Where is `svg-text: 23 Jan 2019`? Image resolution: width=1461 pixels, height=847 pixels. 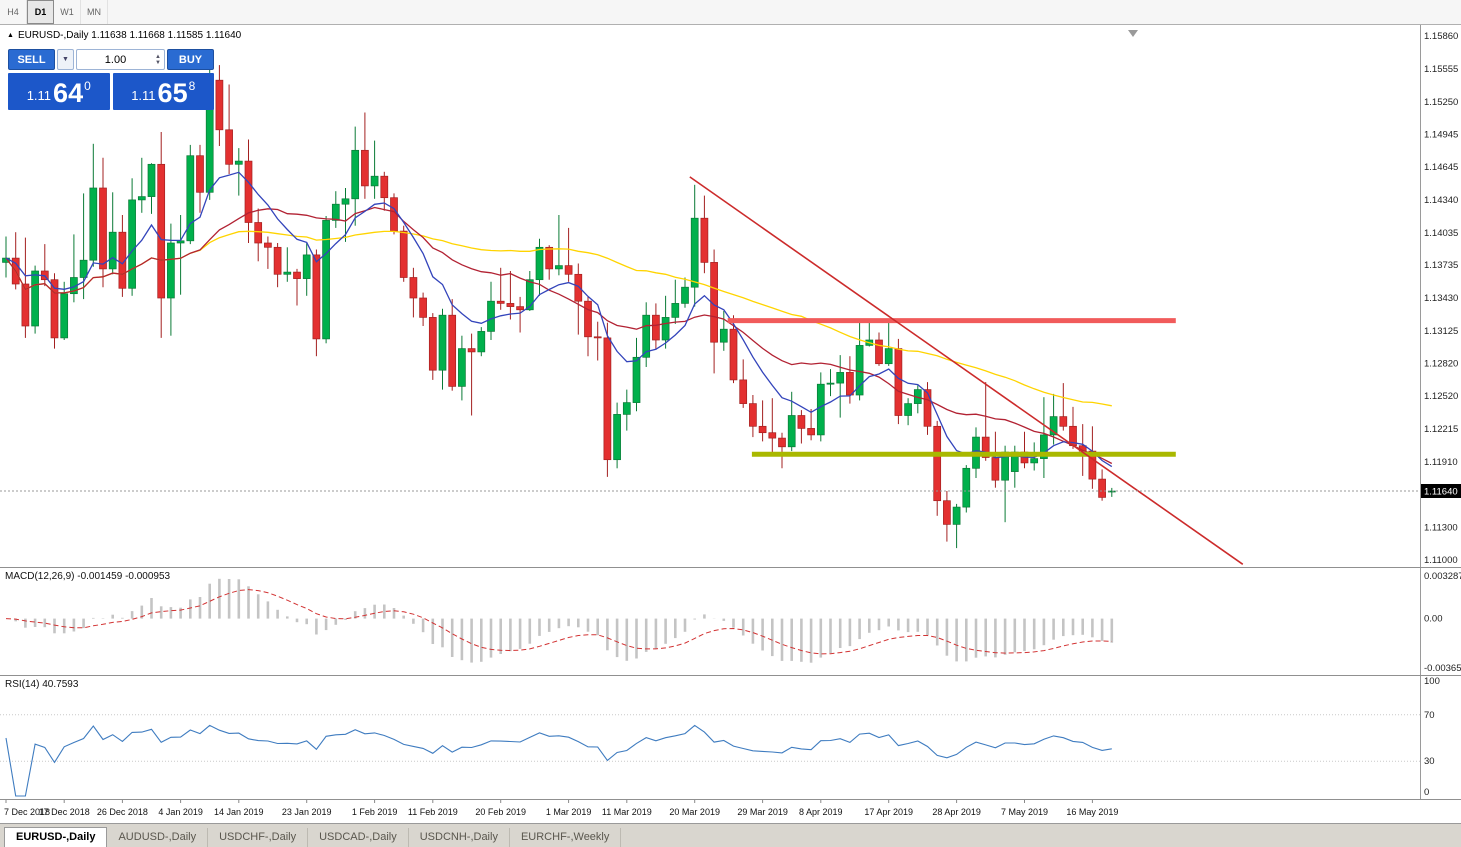 svg-text: 23 Jan 2019 is located at coordinates (307, 812).